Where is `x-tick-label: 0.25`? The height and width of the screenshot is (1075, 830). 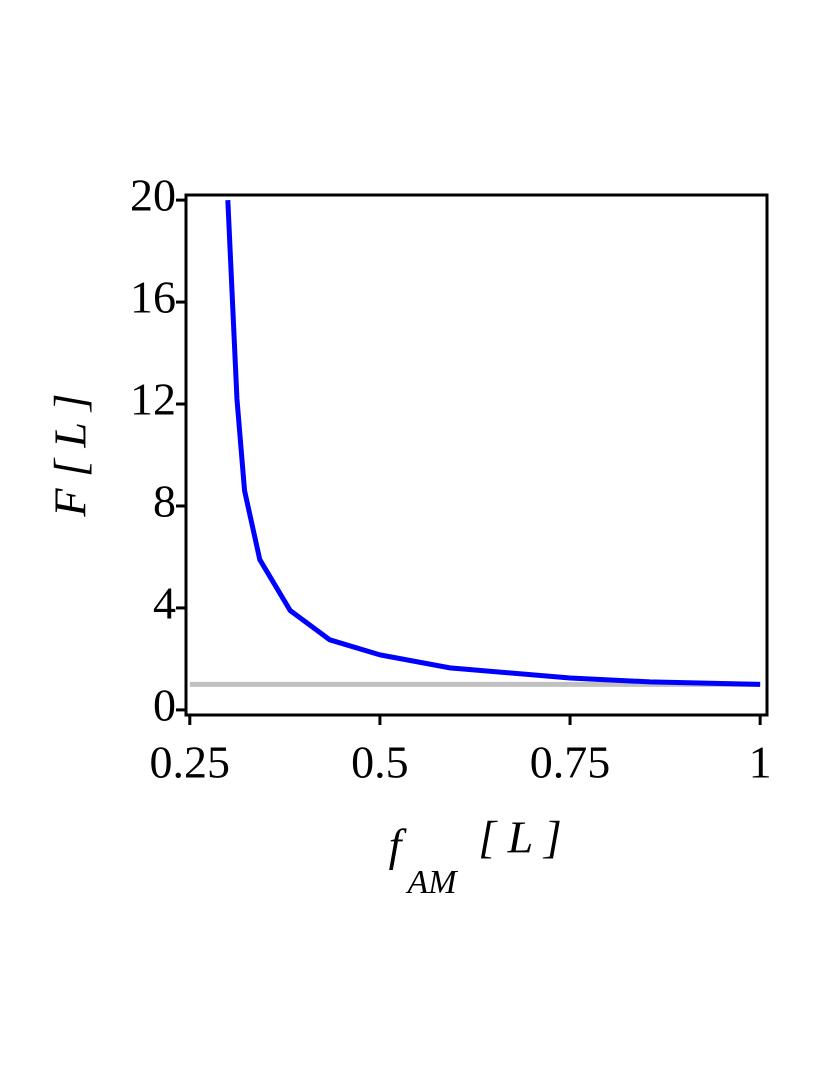
x-tick-label: 0.25 is located at coordinates (190, 762).